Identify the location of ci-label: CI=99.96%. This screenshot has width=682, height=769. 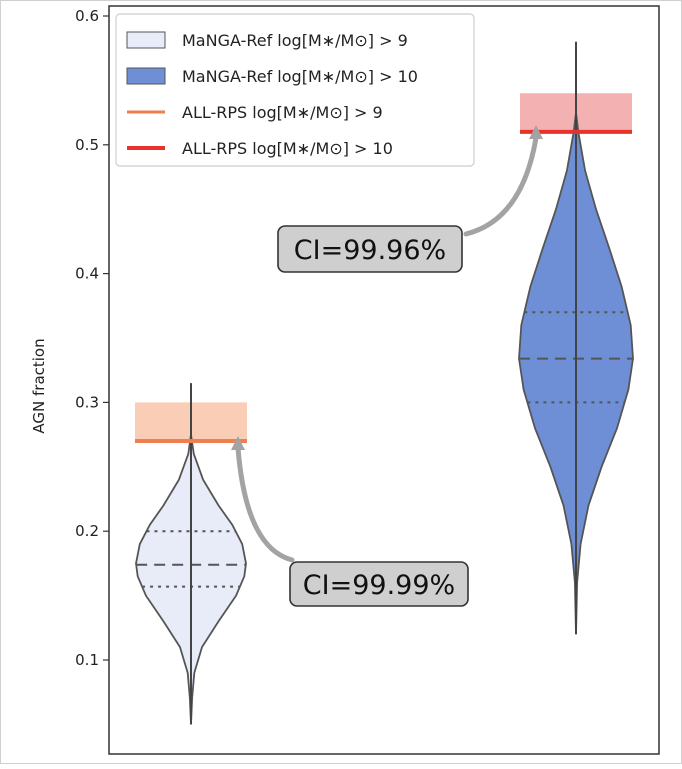
(370, 250).